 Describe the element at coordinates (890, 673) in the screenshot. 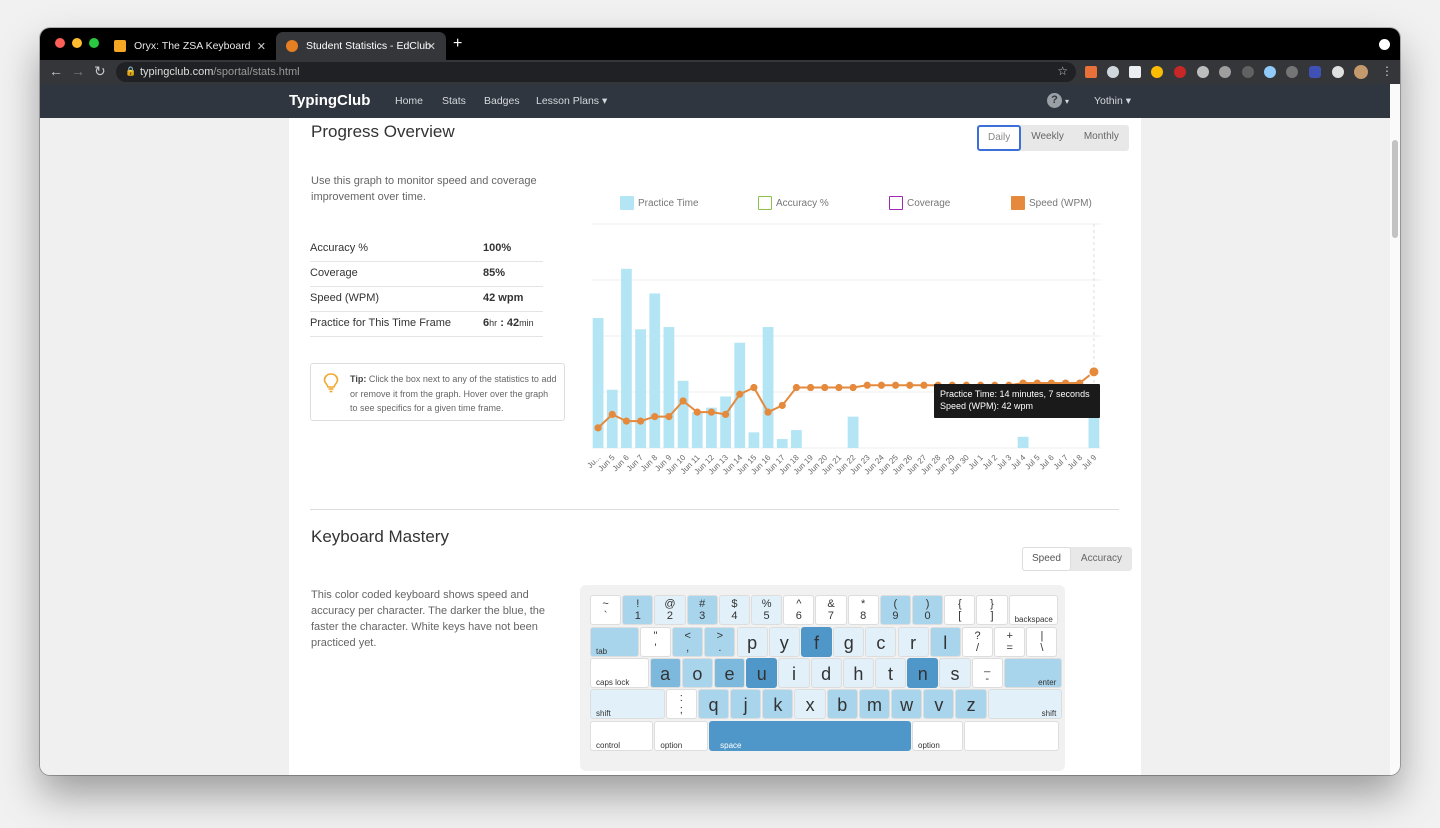

I see `key-t: t` at that location.